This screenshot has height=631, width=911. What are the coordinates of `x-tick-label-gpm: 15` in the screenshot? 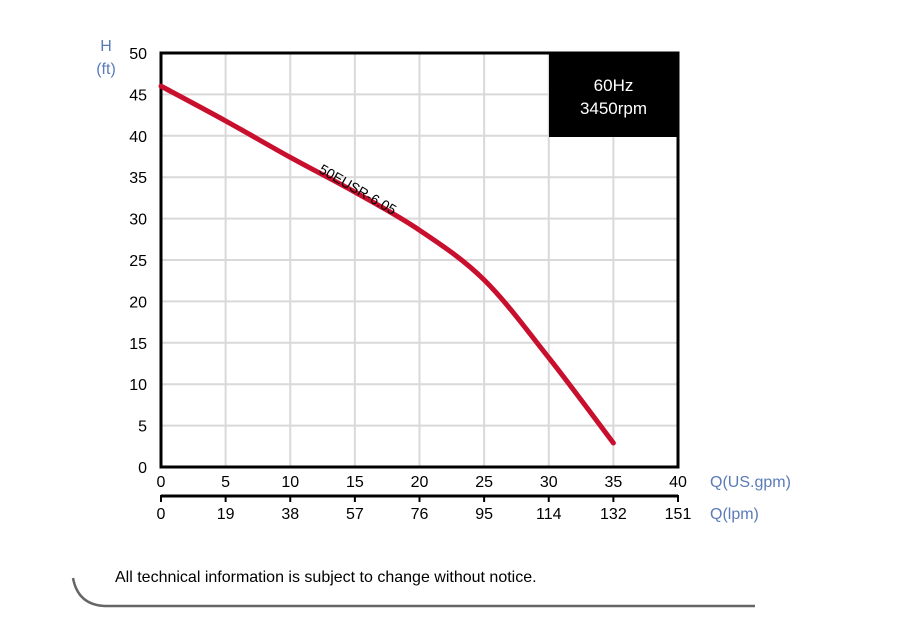 It's located at (355, 482).